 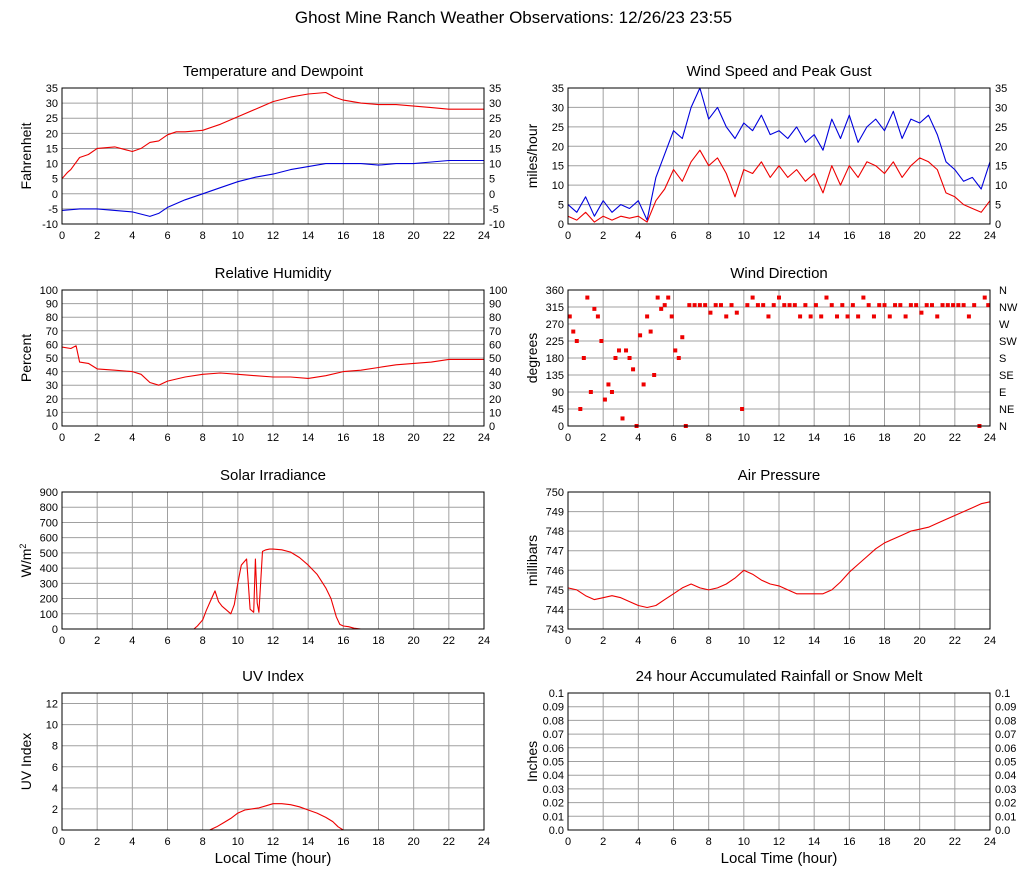 I want to click on y-tick-label: 50, so click(x=52, y=359).